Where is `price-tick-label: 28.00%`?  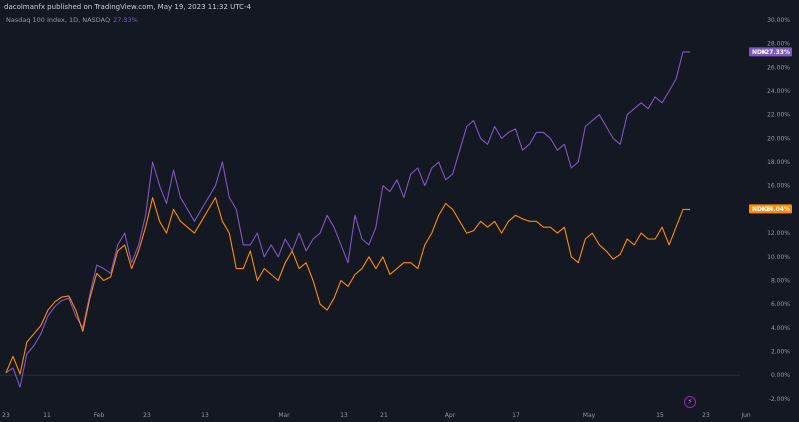 price-tick-label: 28.00% is located at coordinates (778, 44).